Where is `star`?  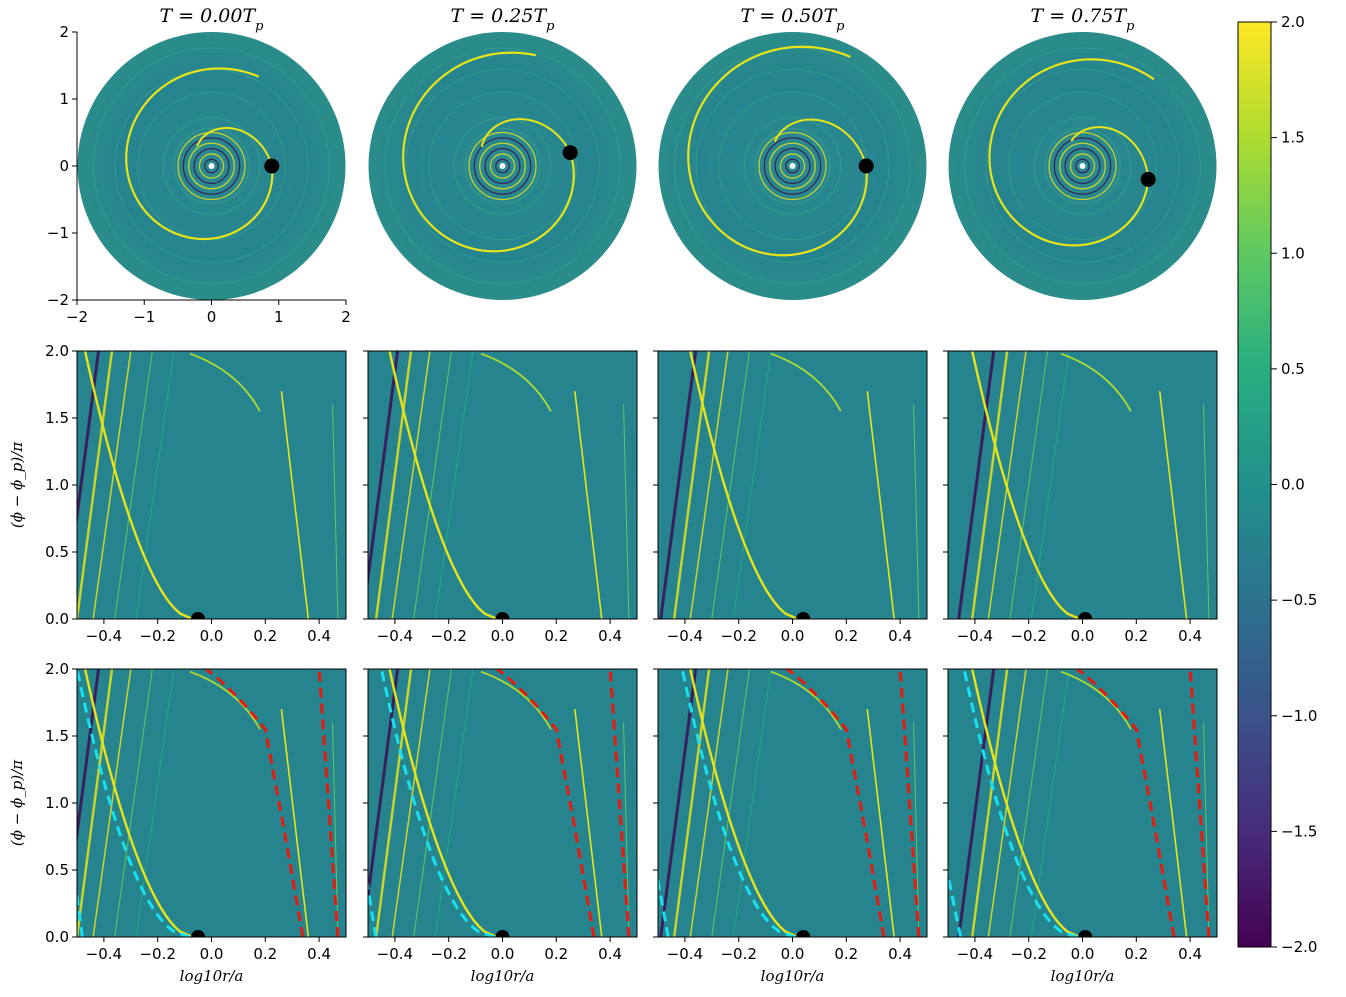
star is located at coordinates (1082, 166).